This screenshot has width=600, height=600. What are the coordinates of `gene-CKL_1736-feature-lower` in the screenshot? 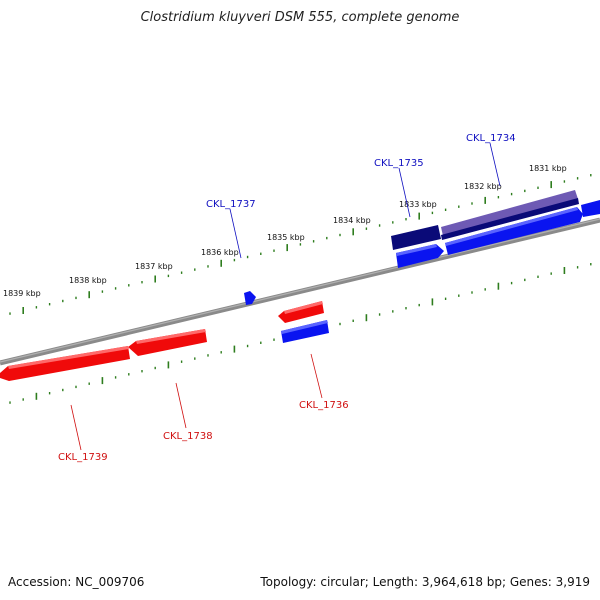 It's located at (305, 331).